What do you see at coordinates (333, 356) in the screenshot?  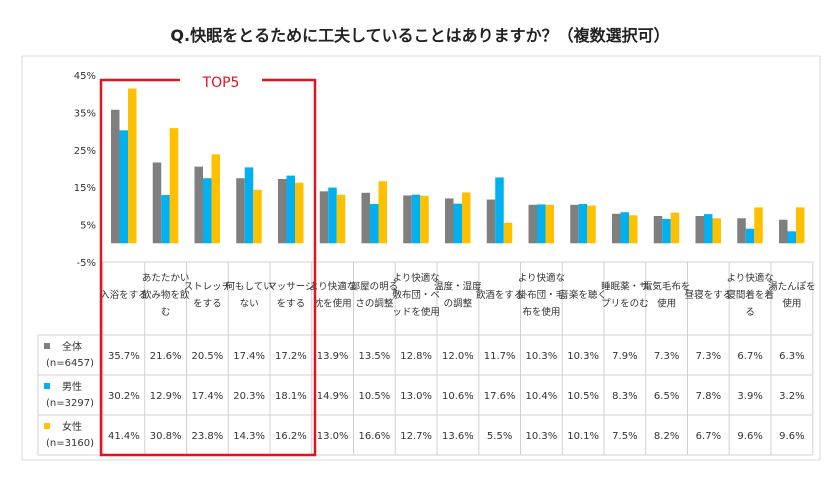 I see `data-label: 13.9%` at bounding box center [333, 356].